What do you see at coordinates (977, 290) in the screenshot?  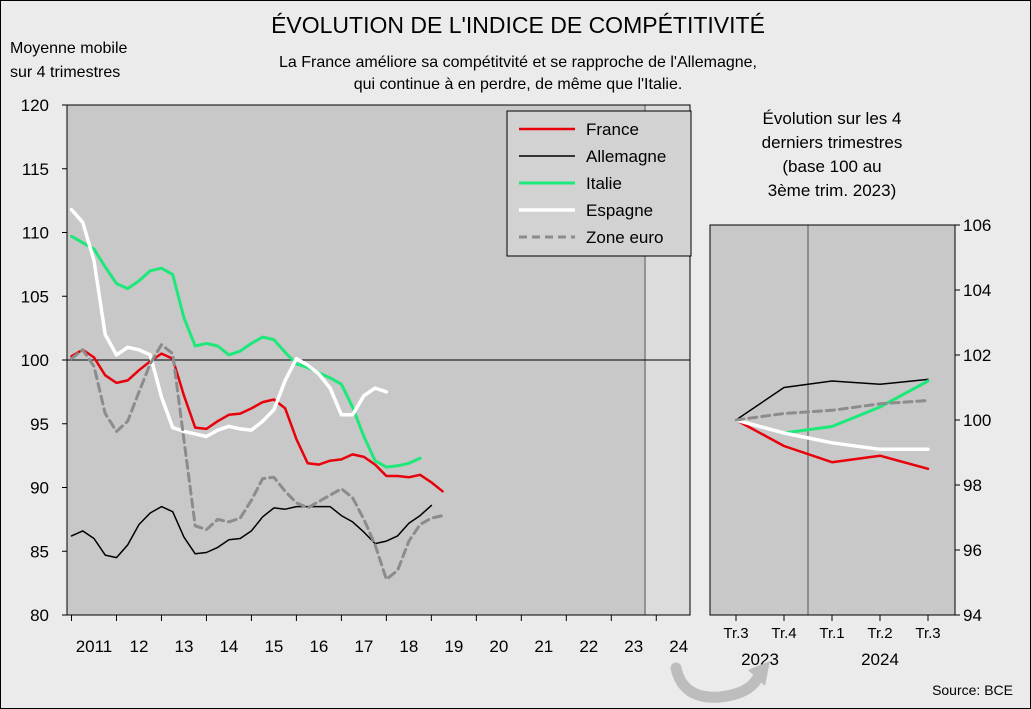 I see `right-y-tick-label: 104` at bounding box center [977, 290].